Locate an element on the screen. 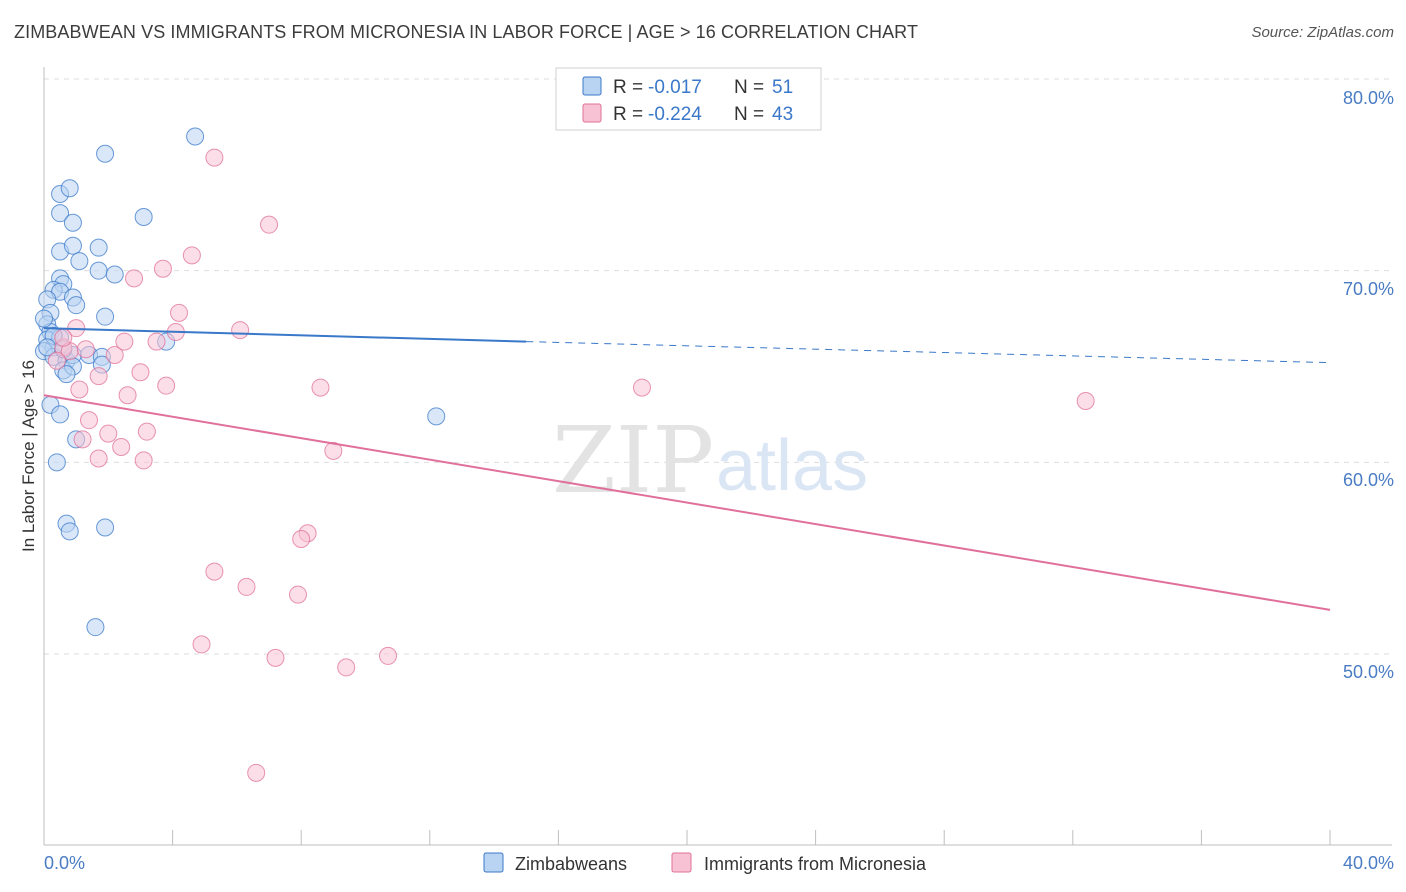 The width and height of the screenshot is (1406, 892). x-tick-label-0: 0.0% is located at coordinates (64, 863).